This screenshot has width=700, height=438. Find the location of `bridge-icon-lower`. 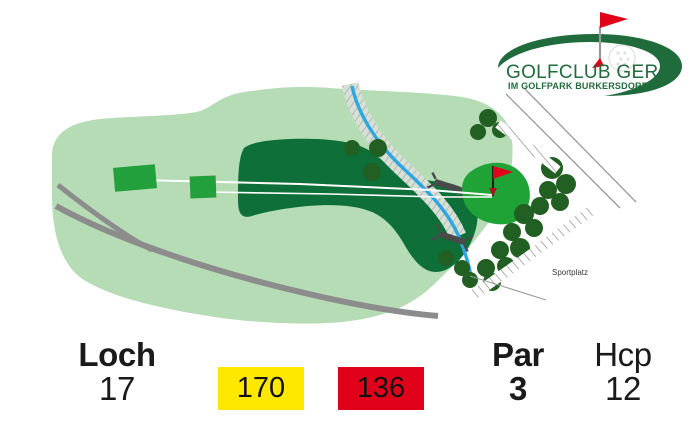

bridge-icon-lower is located at coordinates (452, 238).